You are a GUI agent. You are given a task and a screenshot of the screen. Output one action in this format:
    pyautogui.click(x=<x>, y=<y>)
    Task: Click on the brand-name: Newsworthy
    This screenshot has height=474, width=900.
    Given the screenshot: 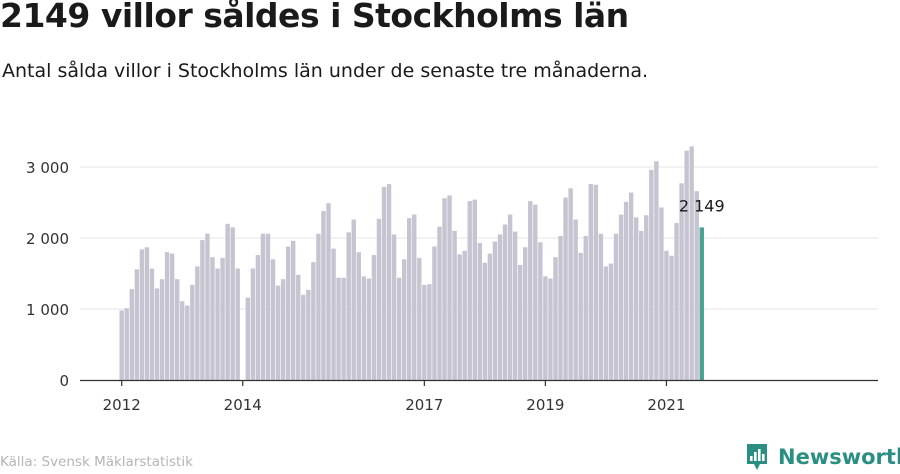 What is the action you would take?
    pyautogui.click(x=839, y=457)
    